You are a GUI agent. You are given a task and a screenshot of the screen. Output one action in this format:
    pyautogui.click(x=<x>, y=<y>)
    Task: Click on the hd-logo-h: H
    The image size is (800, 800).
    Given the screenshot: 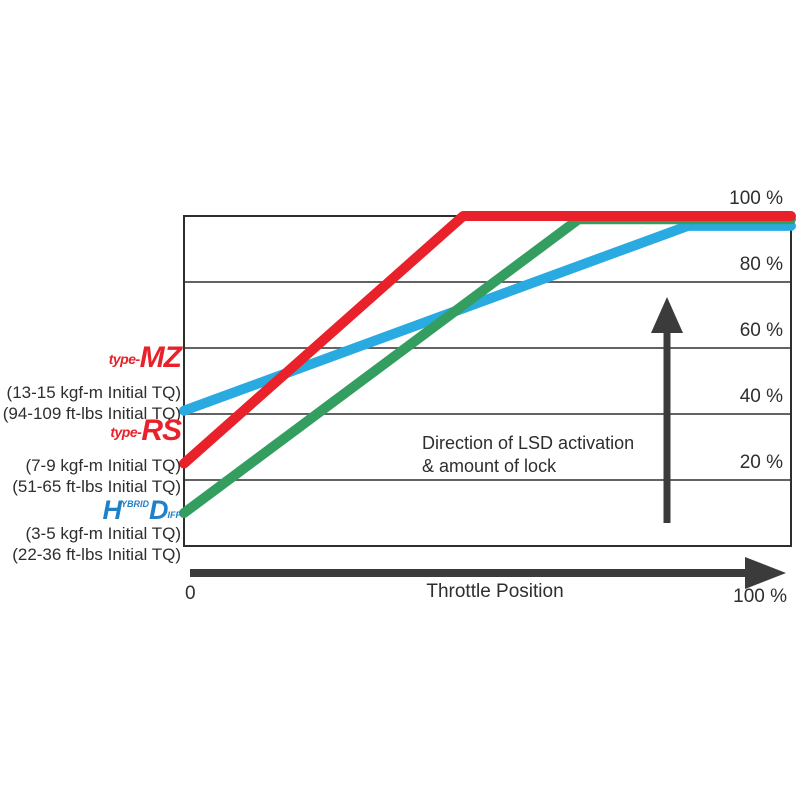 What is the action you would take?
    pyautogui.click(x=111, y=510)
    